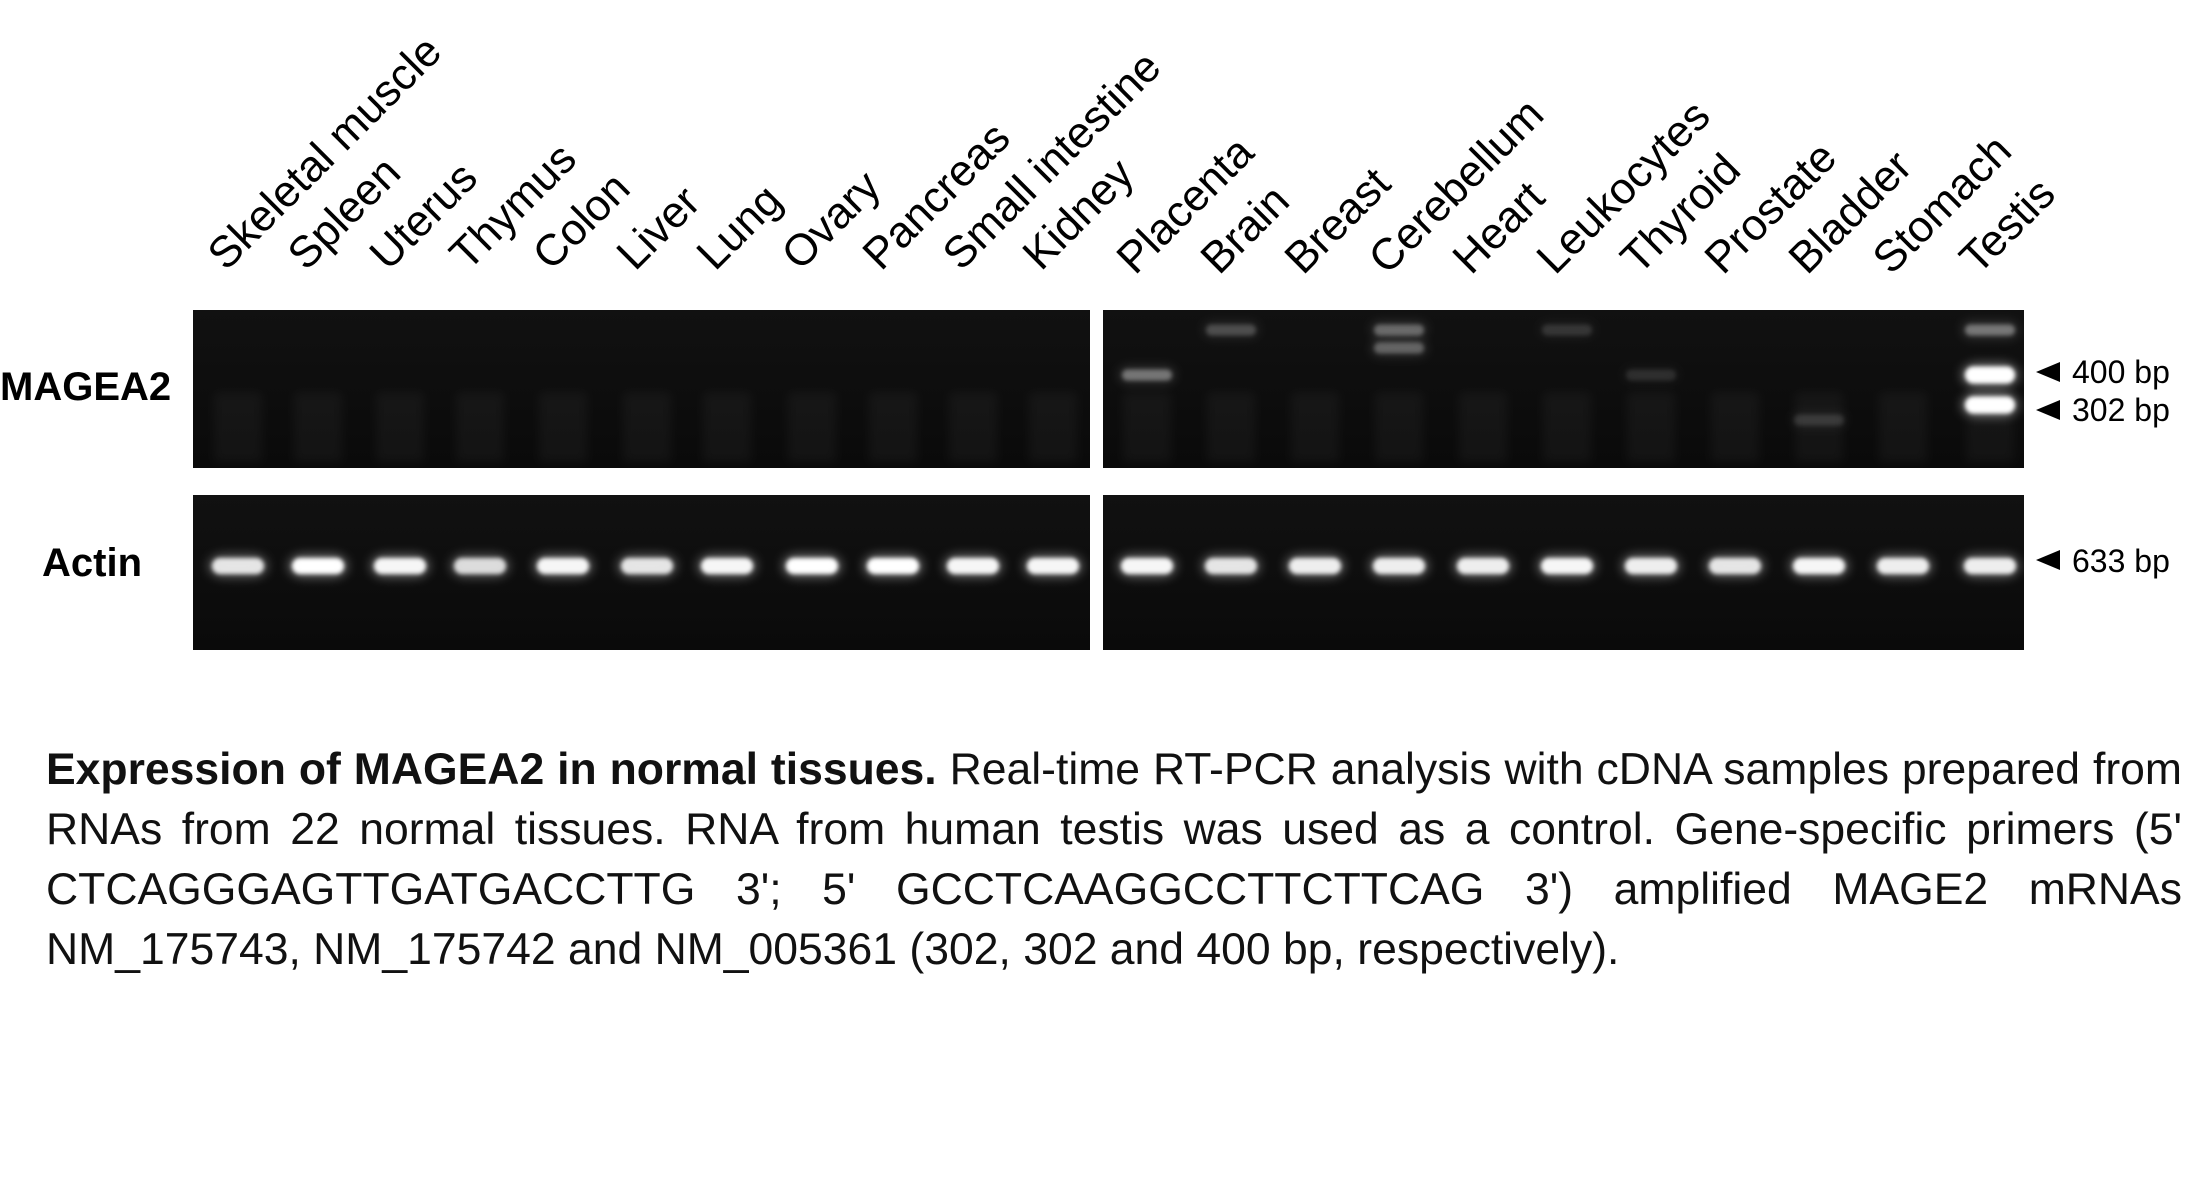 The width and height of the screenshot is (2192, 1204). Describe the element at coordinates (641, 389) in the screenshot. I see `gel-magea2-left` at that location.